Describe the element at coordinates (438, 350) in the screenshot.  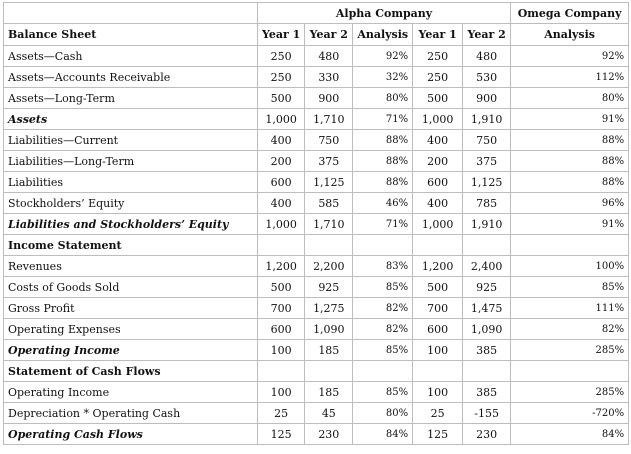
I see `omega-year1-cell: 100` at that location.